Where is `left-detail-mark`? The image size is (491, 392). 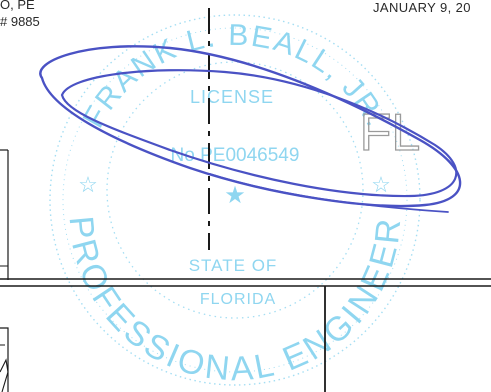
left-detail-mark is located at coordinates (4, 375).